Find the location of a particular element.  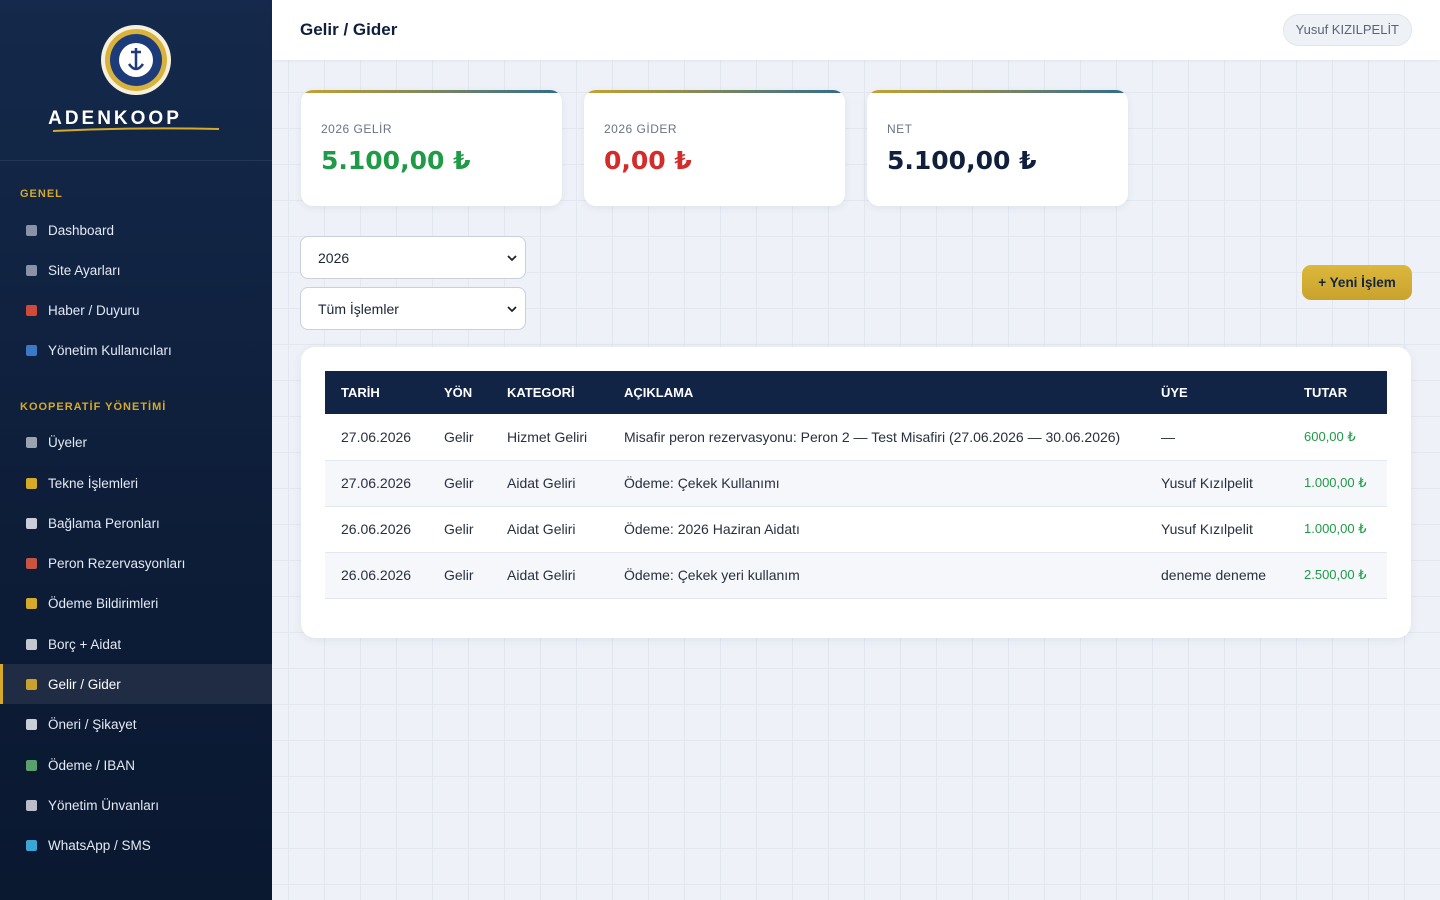

nav-item: Haber / Duyuru is located at coordinates (136, 310).